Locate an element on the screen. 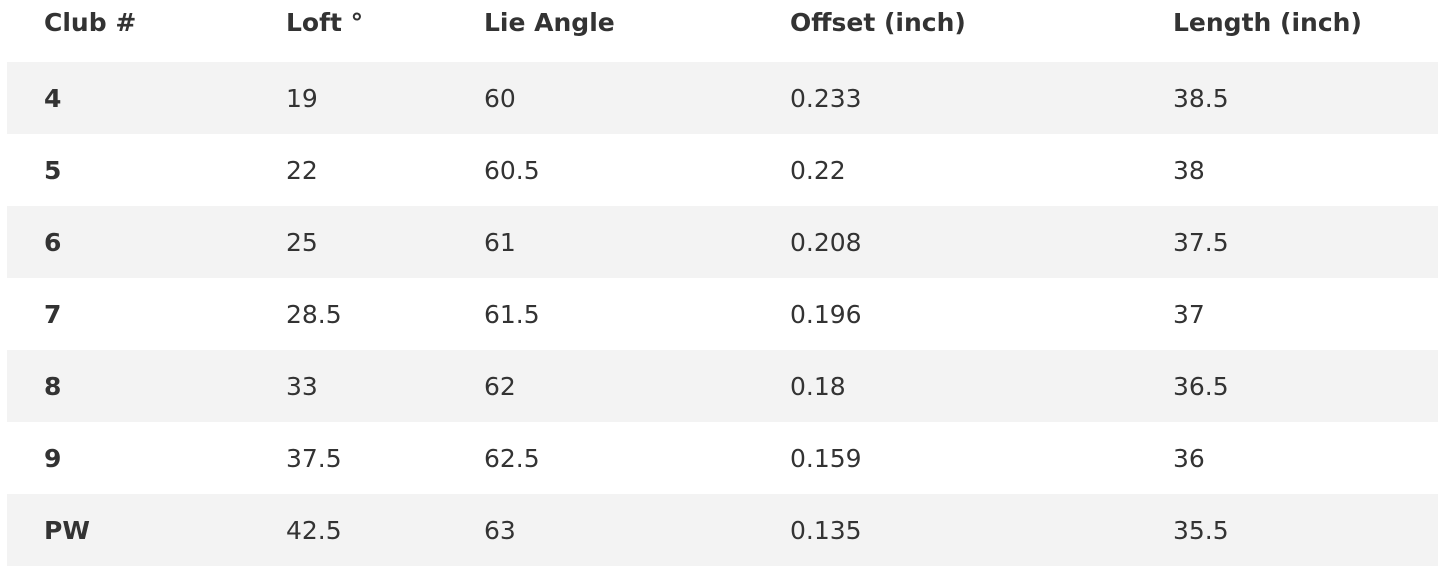 This screenshot has width=1438, height=566. table-cell: 60 is located at coordinates (500, 98).